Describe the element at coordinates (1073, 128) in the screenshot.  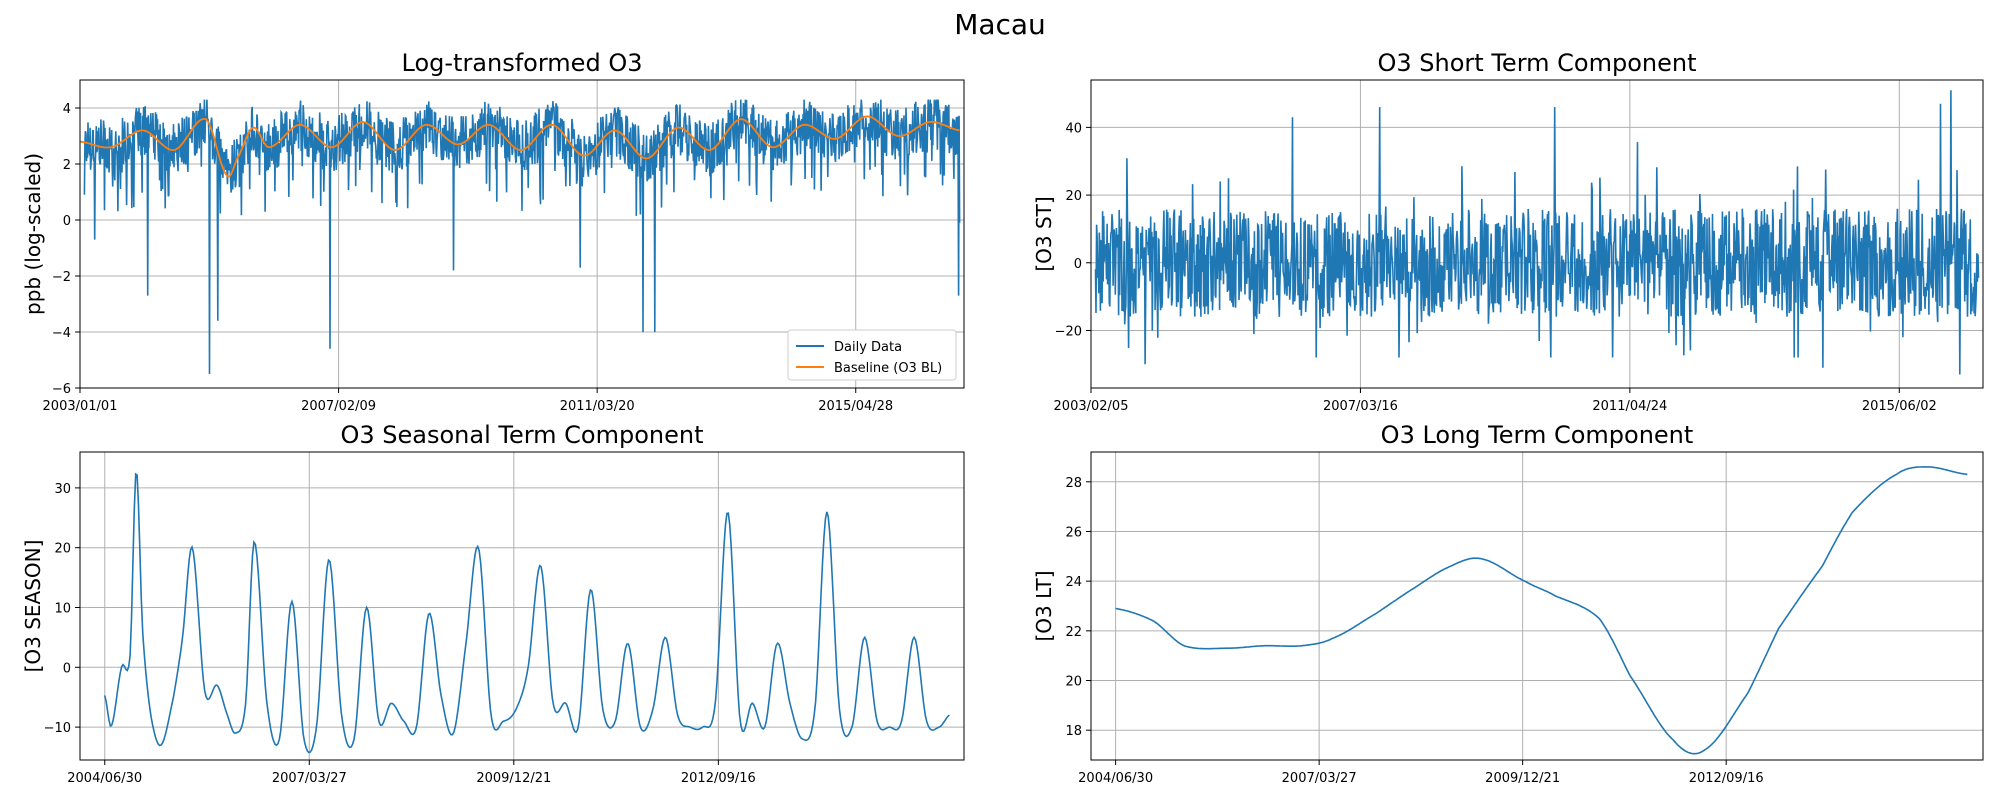
I see `y-tick-label: 40` at that location.